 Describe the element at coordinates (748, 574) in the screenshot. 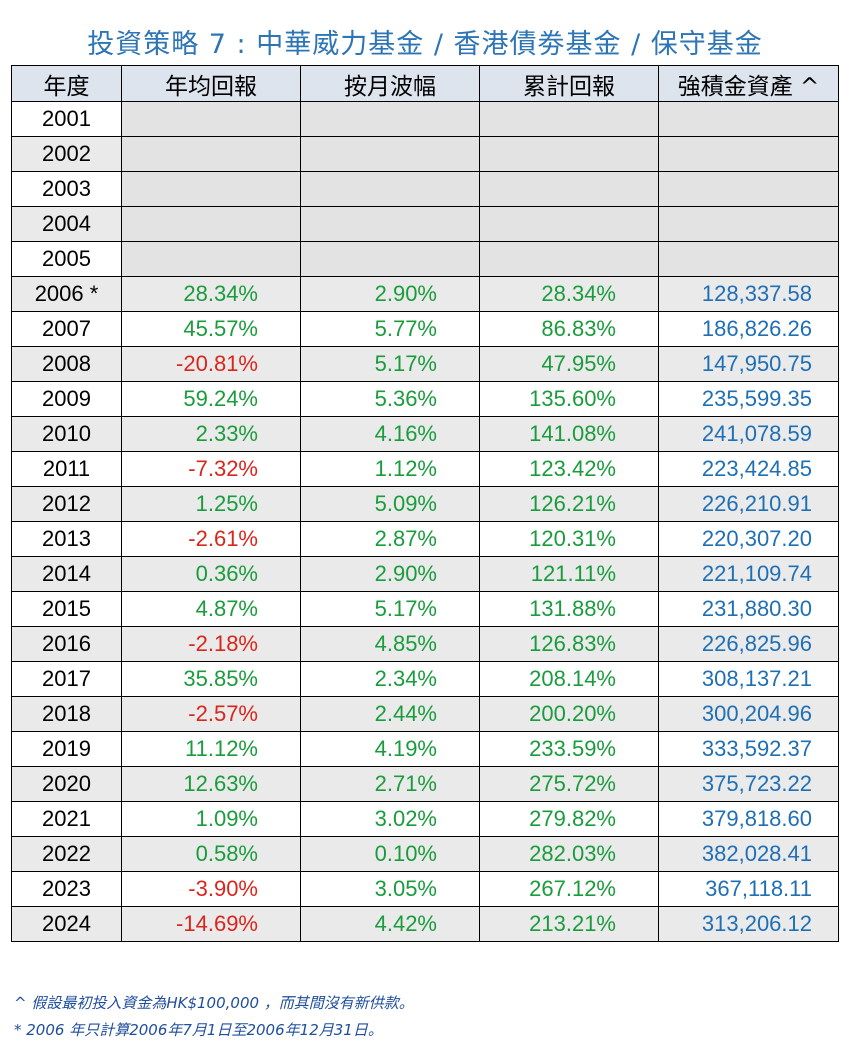

I see `cell-mpf-assets: 221,109.74` at that location.